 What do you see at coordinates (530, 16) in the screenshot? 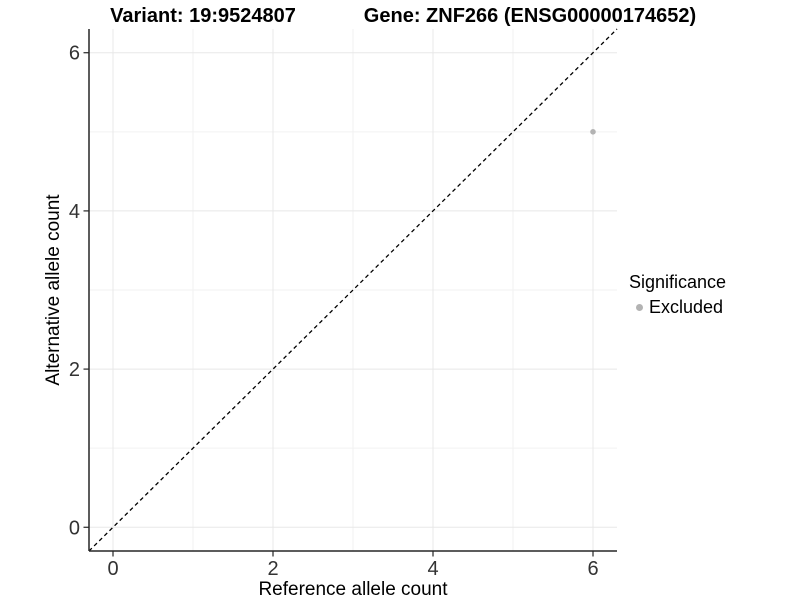
I see `plot-title-gene: Gene: ZNF266 (ENSG00000174652)` at bounding box center [530, 16].